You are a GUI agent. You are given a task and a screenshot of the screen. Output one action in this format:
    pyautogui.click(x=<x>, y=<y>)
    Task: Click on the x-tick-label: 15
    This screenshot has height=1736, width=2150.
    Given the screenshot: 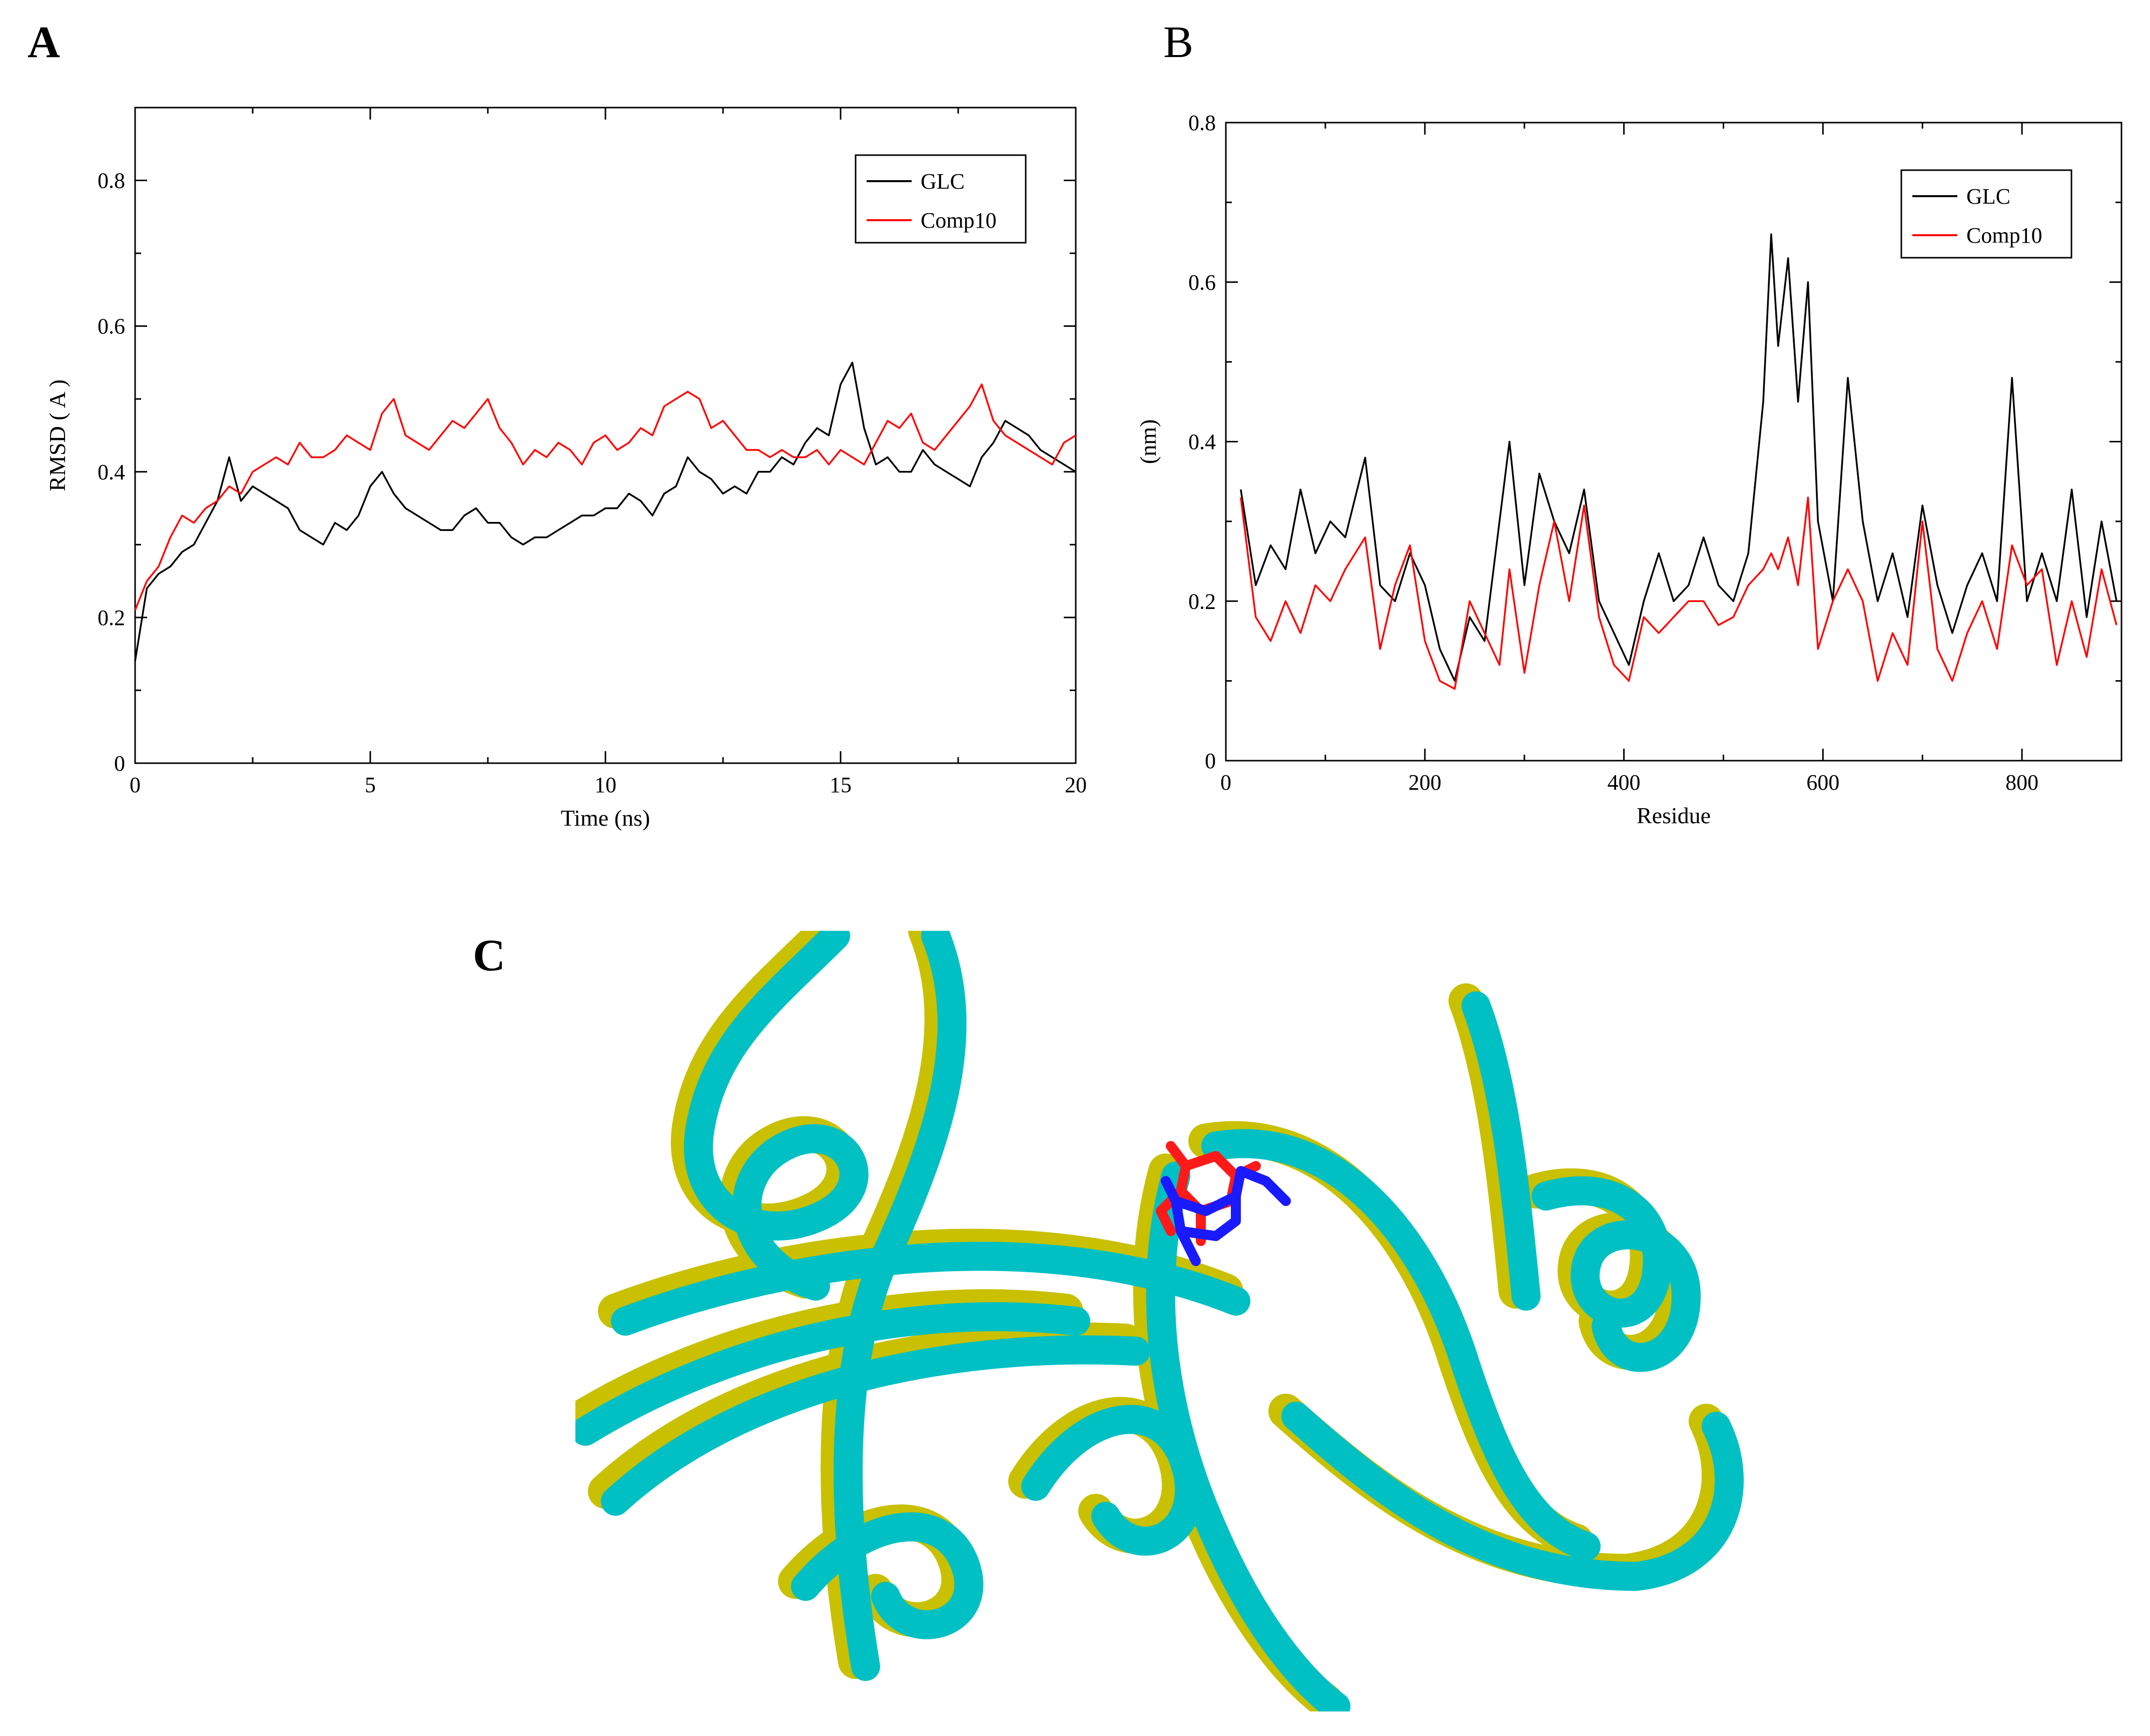 What is the action you would take?
    pyautogui.click(x=841, y=785)
    